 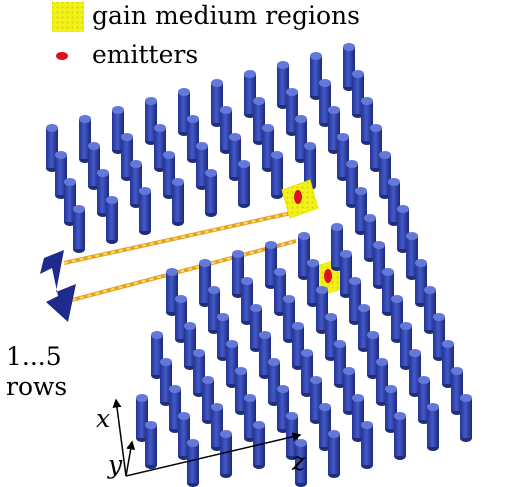 I want to click on coordinate-axes, so click(x=207, y=437).